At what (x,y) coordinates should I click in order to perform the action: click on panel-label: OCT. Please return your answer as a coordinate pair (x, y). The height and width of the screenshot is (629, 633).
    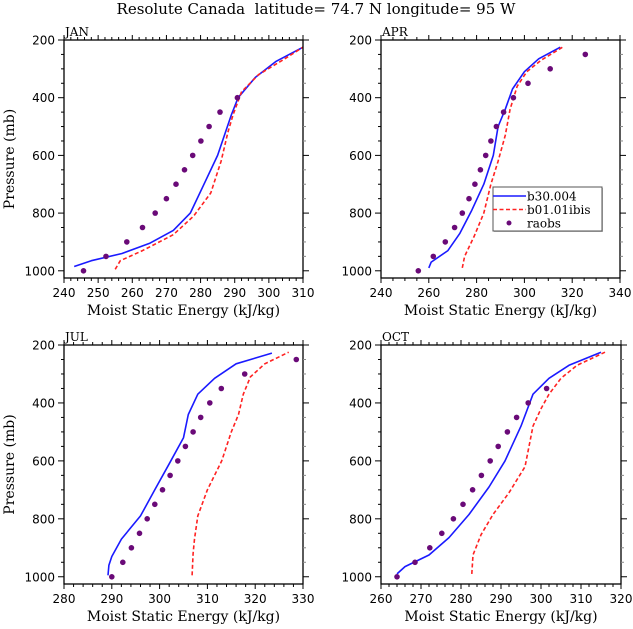
    Looking at the image, I should click on (395, 337).